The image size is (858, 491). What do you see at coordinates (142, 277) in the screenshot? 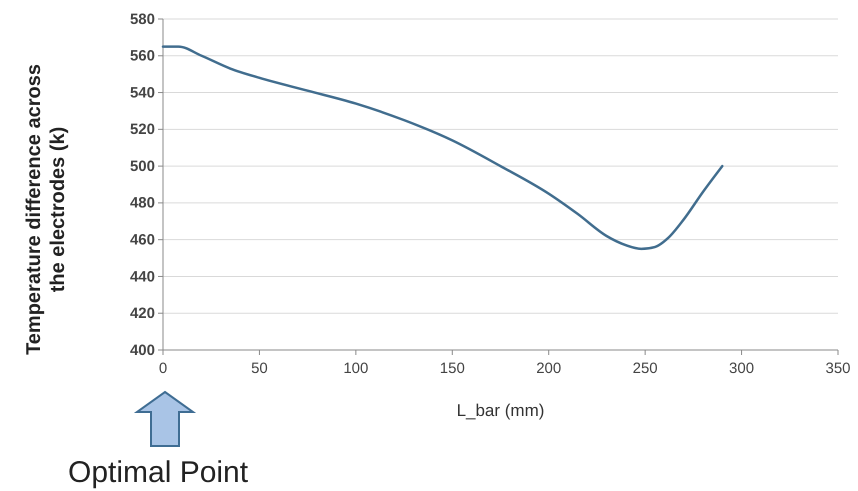
I see `y-tick-label: 440` at bounding box center [142, 277].